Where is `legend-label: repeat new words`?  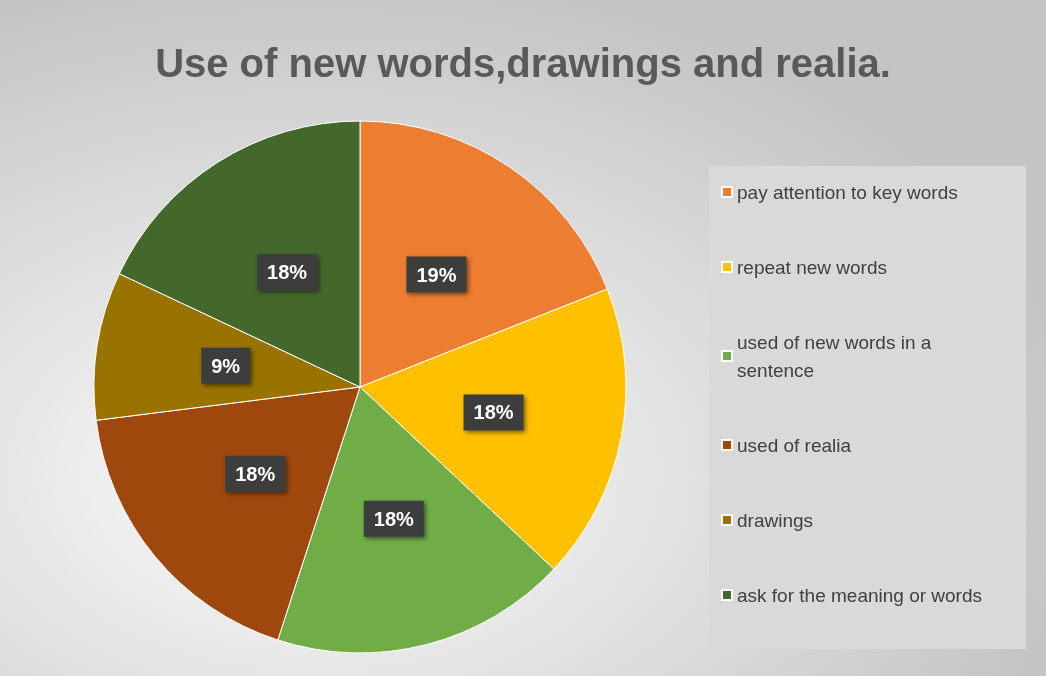 legend-label: repeat new words is located at coordinates (812, 267).